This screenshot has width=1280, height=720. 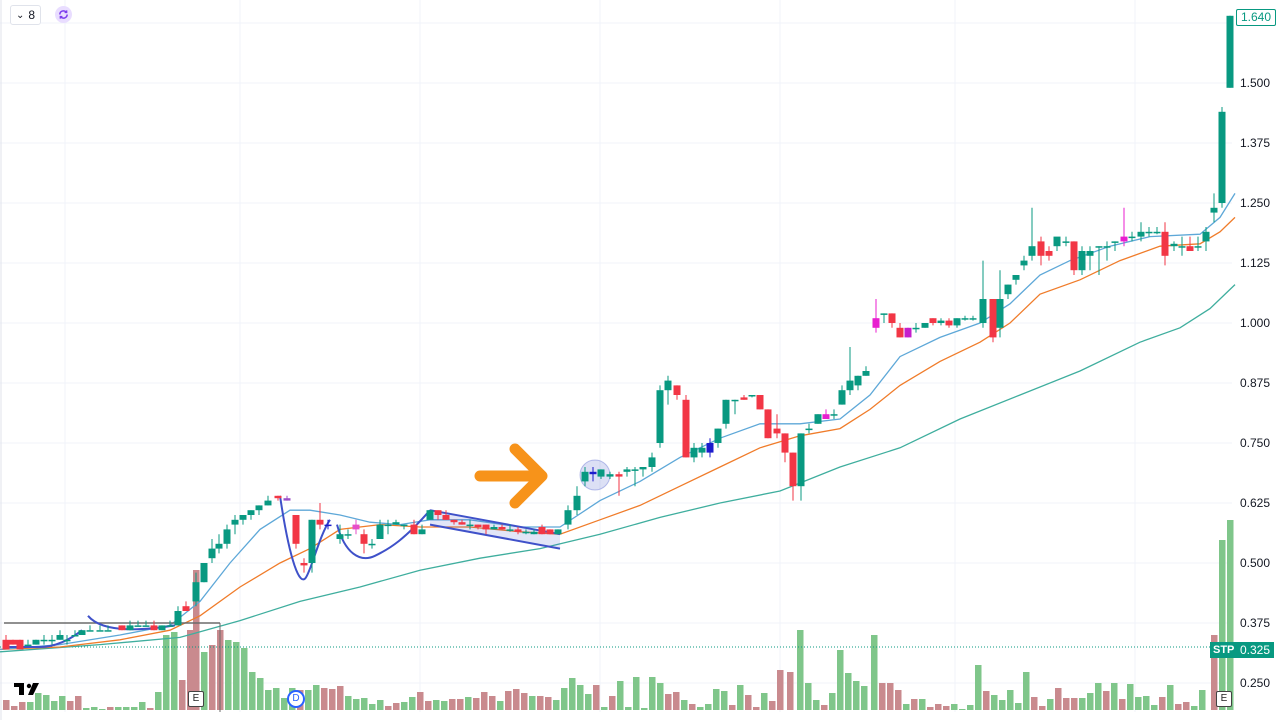 What do you see at coordinates (1256, 17) in the screenshot?
I see `last-price-label: 1.640` at bounding box center [1256, 17].